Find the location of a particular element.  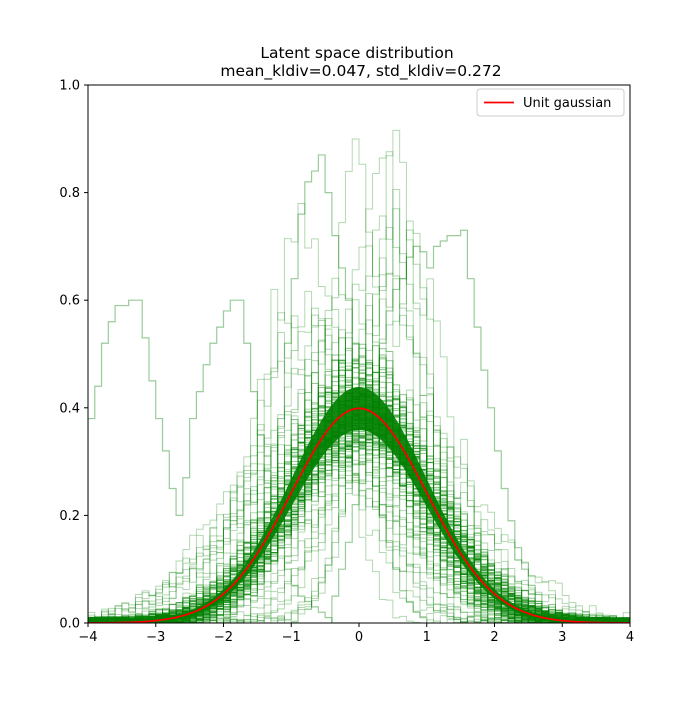

y-tick-label: 0.6 is located at coordinates (69, 301).